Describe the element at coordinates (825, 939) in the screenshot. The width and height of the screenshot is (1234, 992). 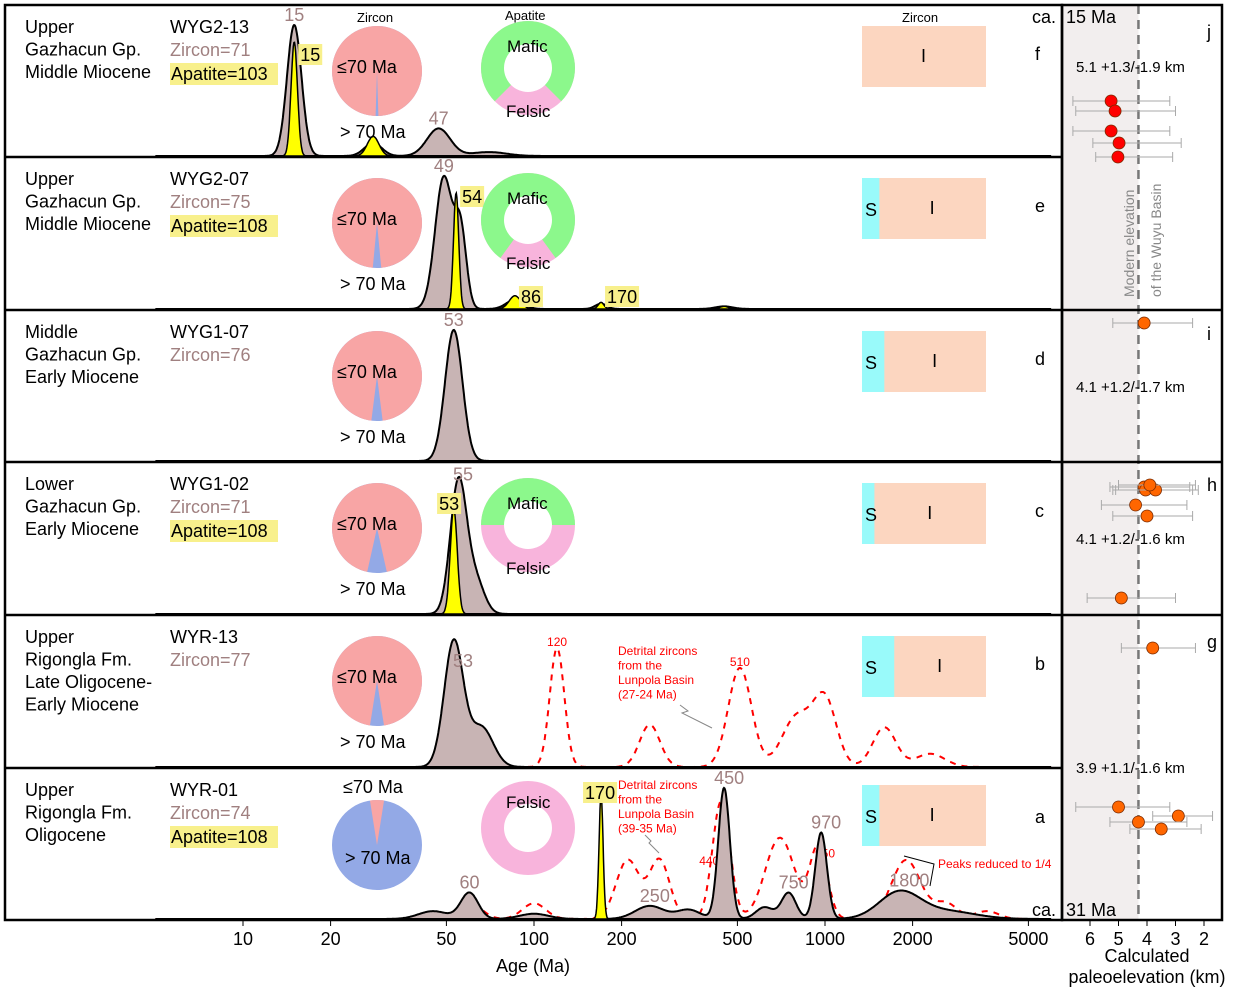
I see `x-tick-label: 1000` at that location.